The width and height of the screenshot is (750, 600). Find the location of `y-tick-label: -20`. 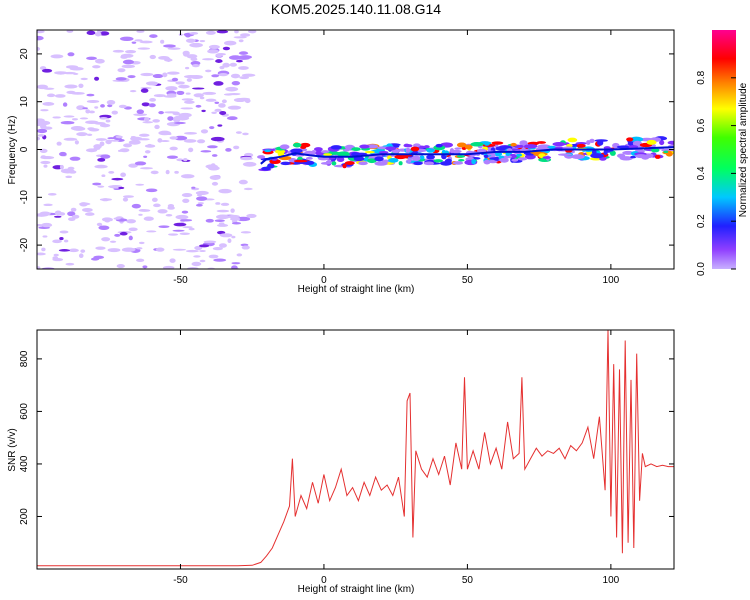

y-tick-label: -20 is located at coordinates (24, 244).